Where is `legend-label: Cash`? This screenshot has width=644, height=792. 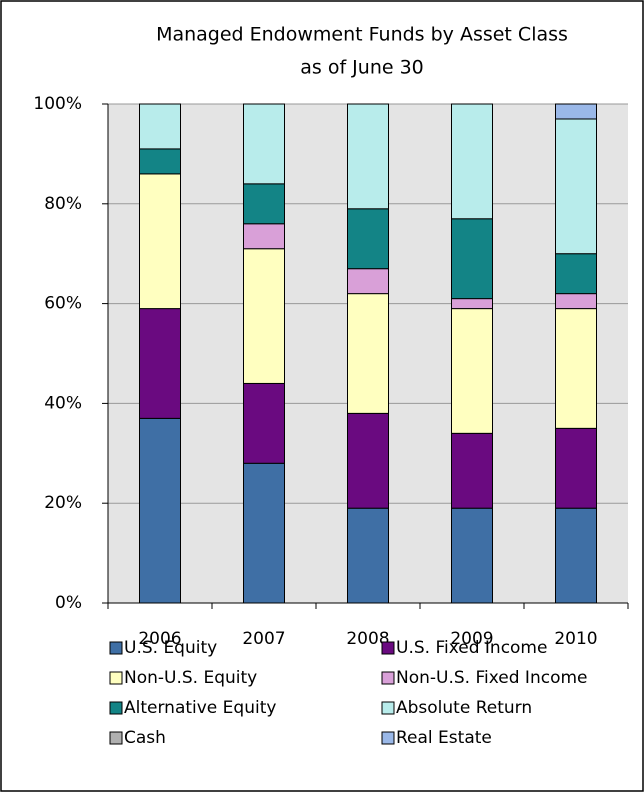 legend-label: Cash is located at coordinates (145, 738).